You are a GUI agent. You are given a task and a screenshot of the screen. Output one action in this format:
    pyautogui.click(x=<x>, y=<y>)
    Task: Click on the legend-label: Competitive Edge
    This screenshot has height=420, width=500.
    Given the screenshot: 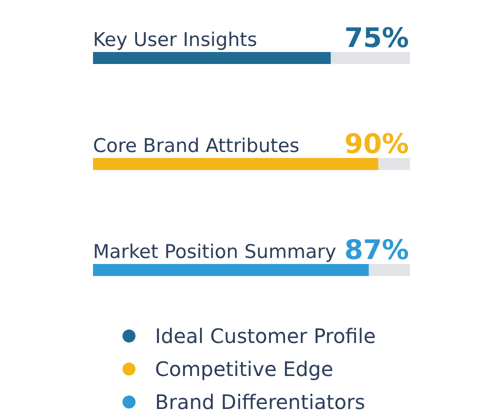 What is the action you would take?
    pyautogui.click(x=244, y=369)
    